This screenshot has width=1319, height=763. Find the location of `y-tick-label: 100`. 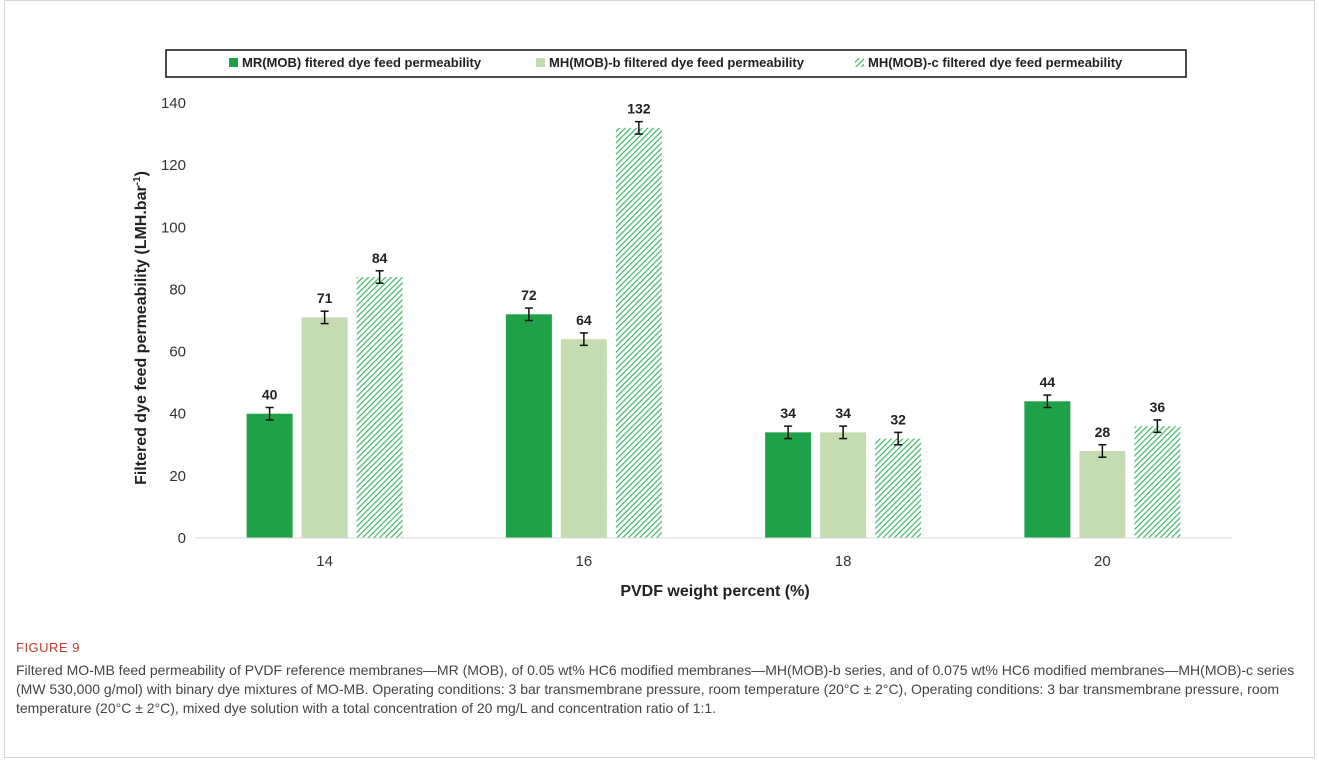

y-tick-label: 100 is located at coordinates (173, 227).